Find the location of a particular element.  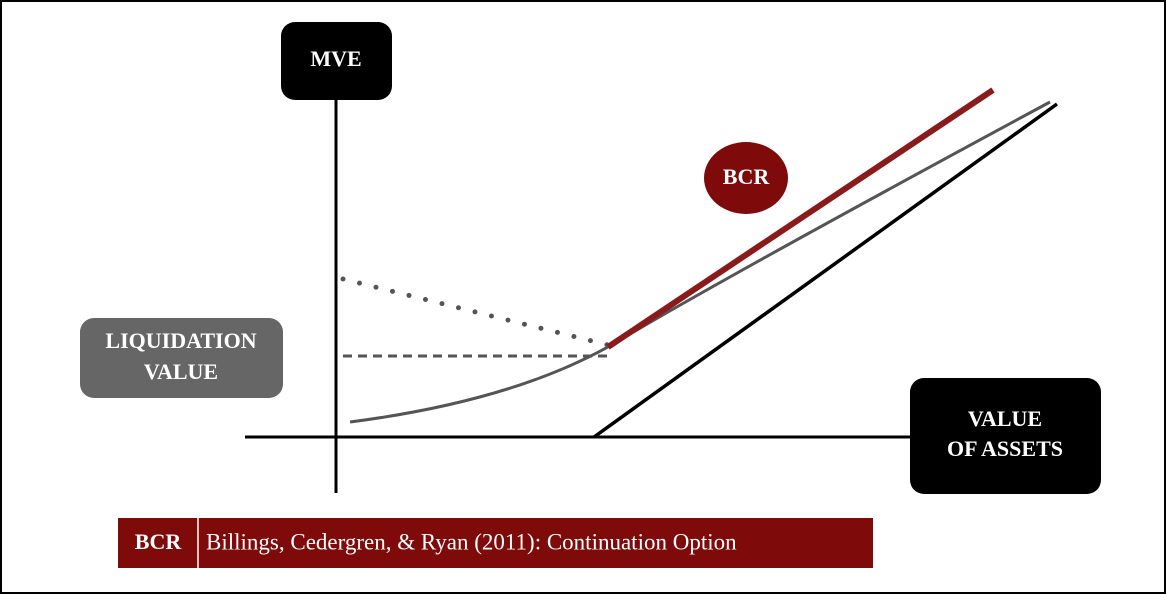

x-label-box is located at coordinates (1005, 436).